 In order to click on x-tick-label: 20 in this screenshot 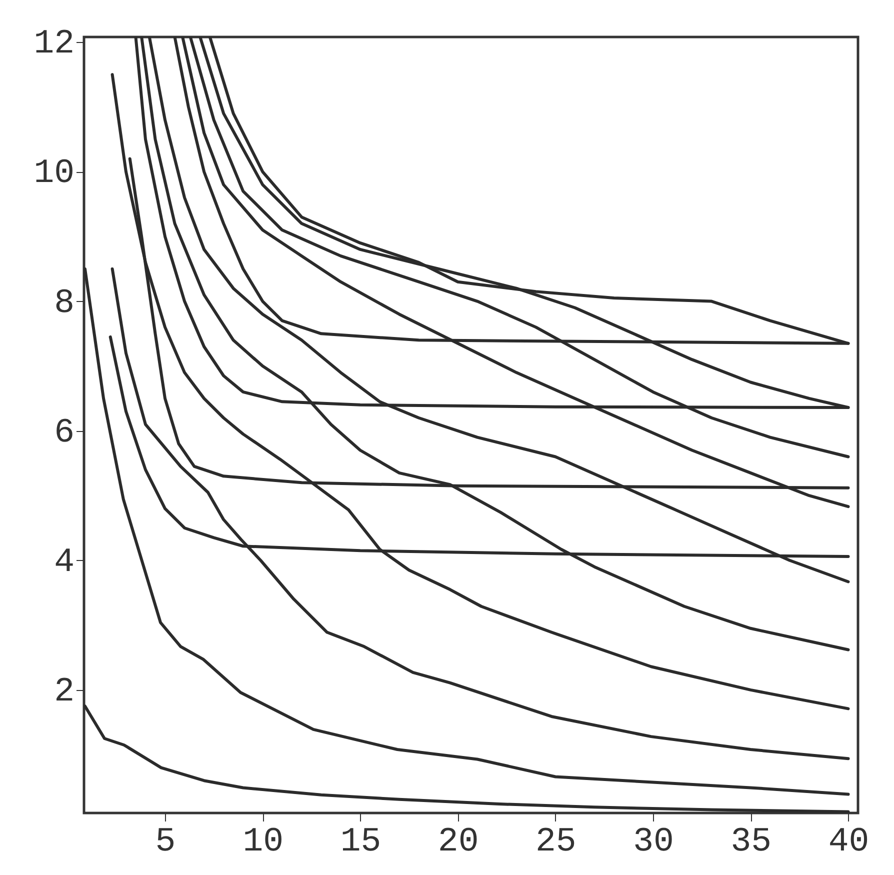, I will do `click(458, 843)`.